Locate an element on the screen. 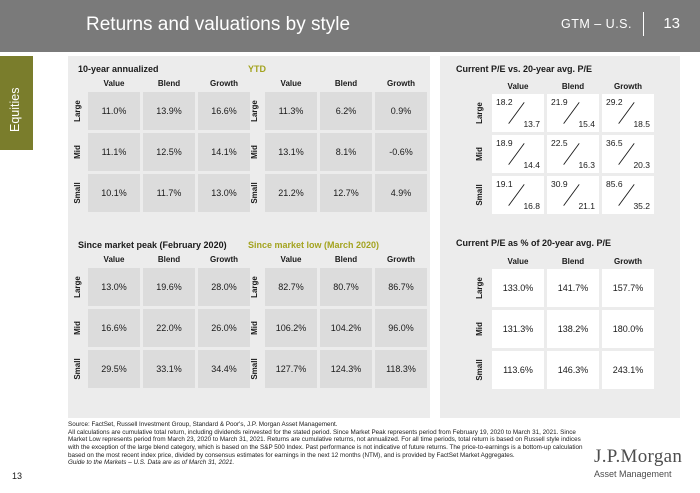 Image resolution: width=700 pixels, height=493 pixels. return-cell: 33.1% is located at coordinates (169, 369).